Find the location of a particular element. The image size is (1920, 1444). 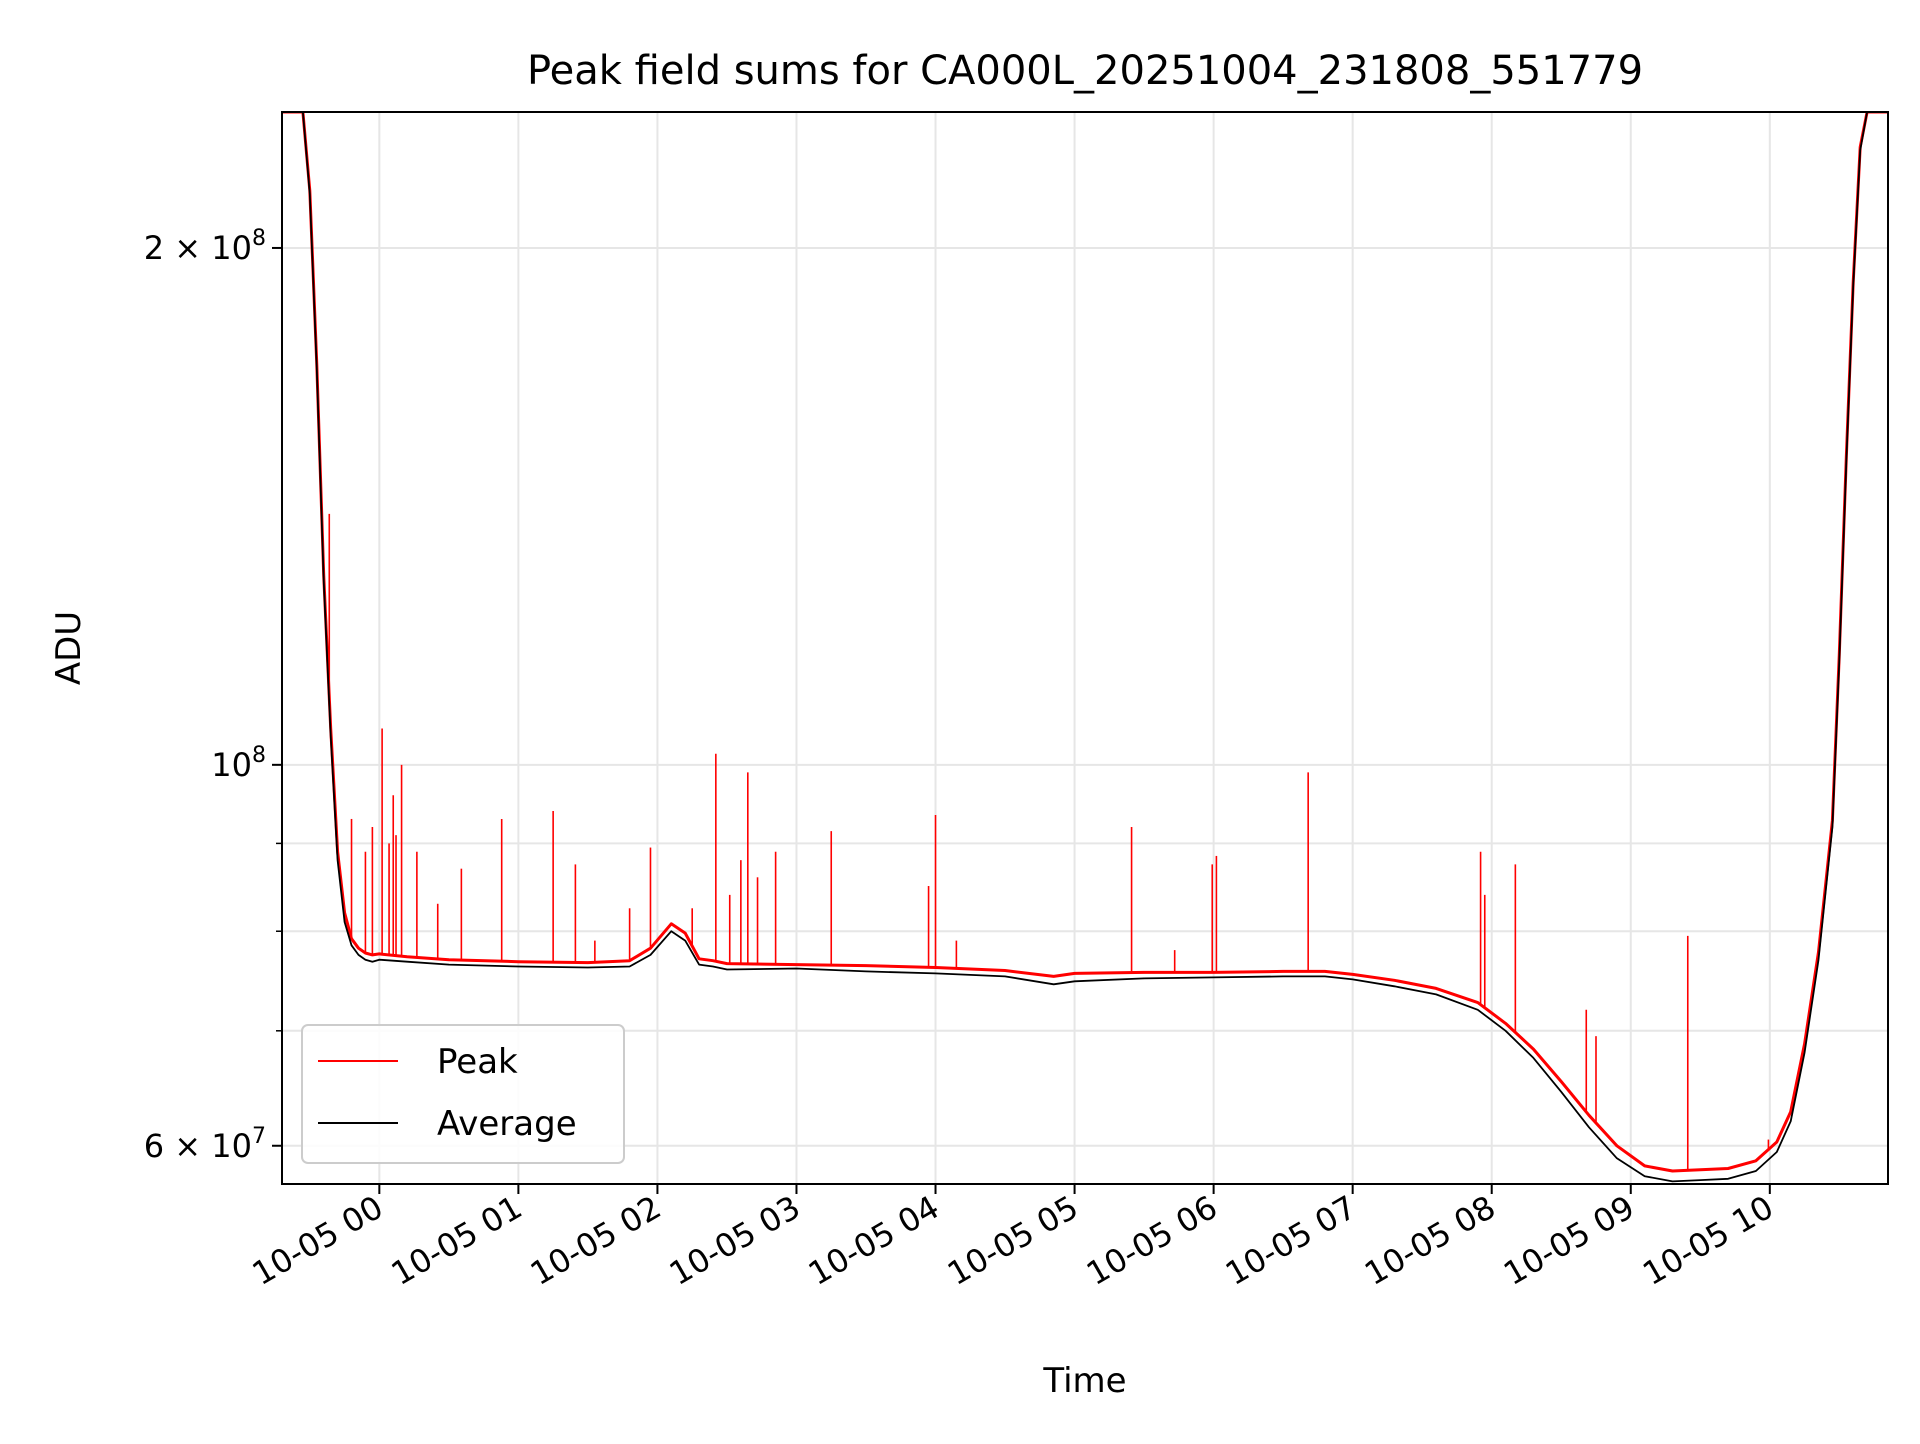

x-axis-label: Time is located at coordinates (1084, 1381).